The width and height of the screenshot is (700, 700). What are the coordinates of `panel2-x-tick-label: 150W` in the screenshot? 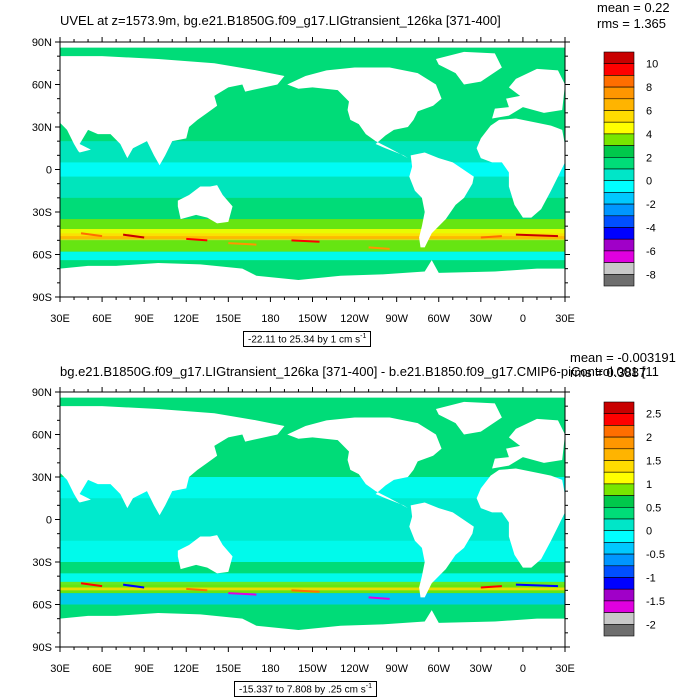 It's located at (312, 669).